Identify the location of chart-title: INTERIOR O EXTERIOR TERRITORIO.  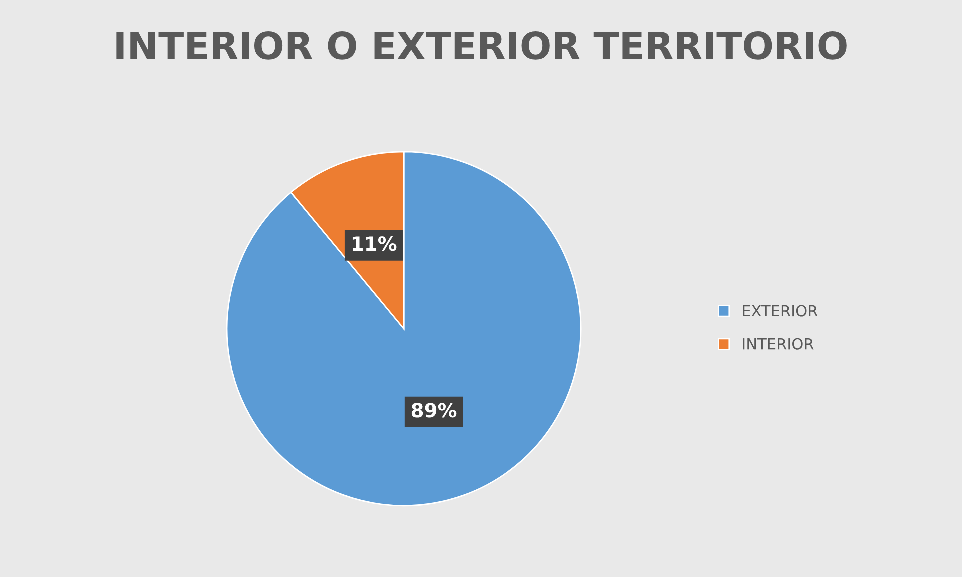
(481, 46).